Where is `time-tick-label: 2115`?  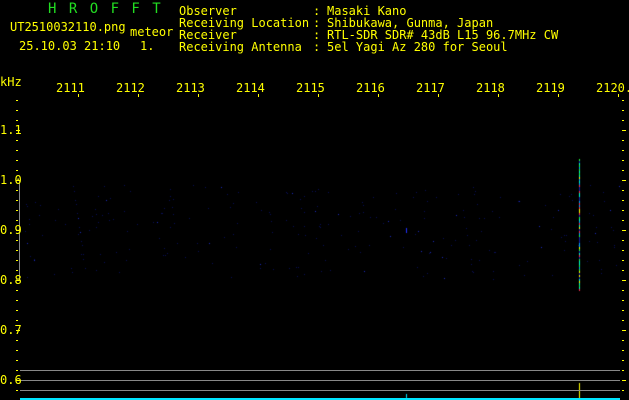 time-tick-label: 2115 is located at coordinates (310, 88).